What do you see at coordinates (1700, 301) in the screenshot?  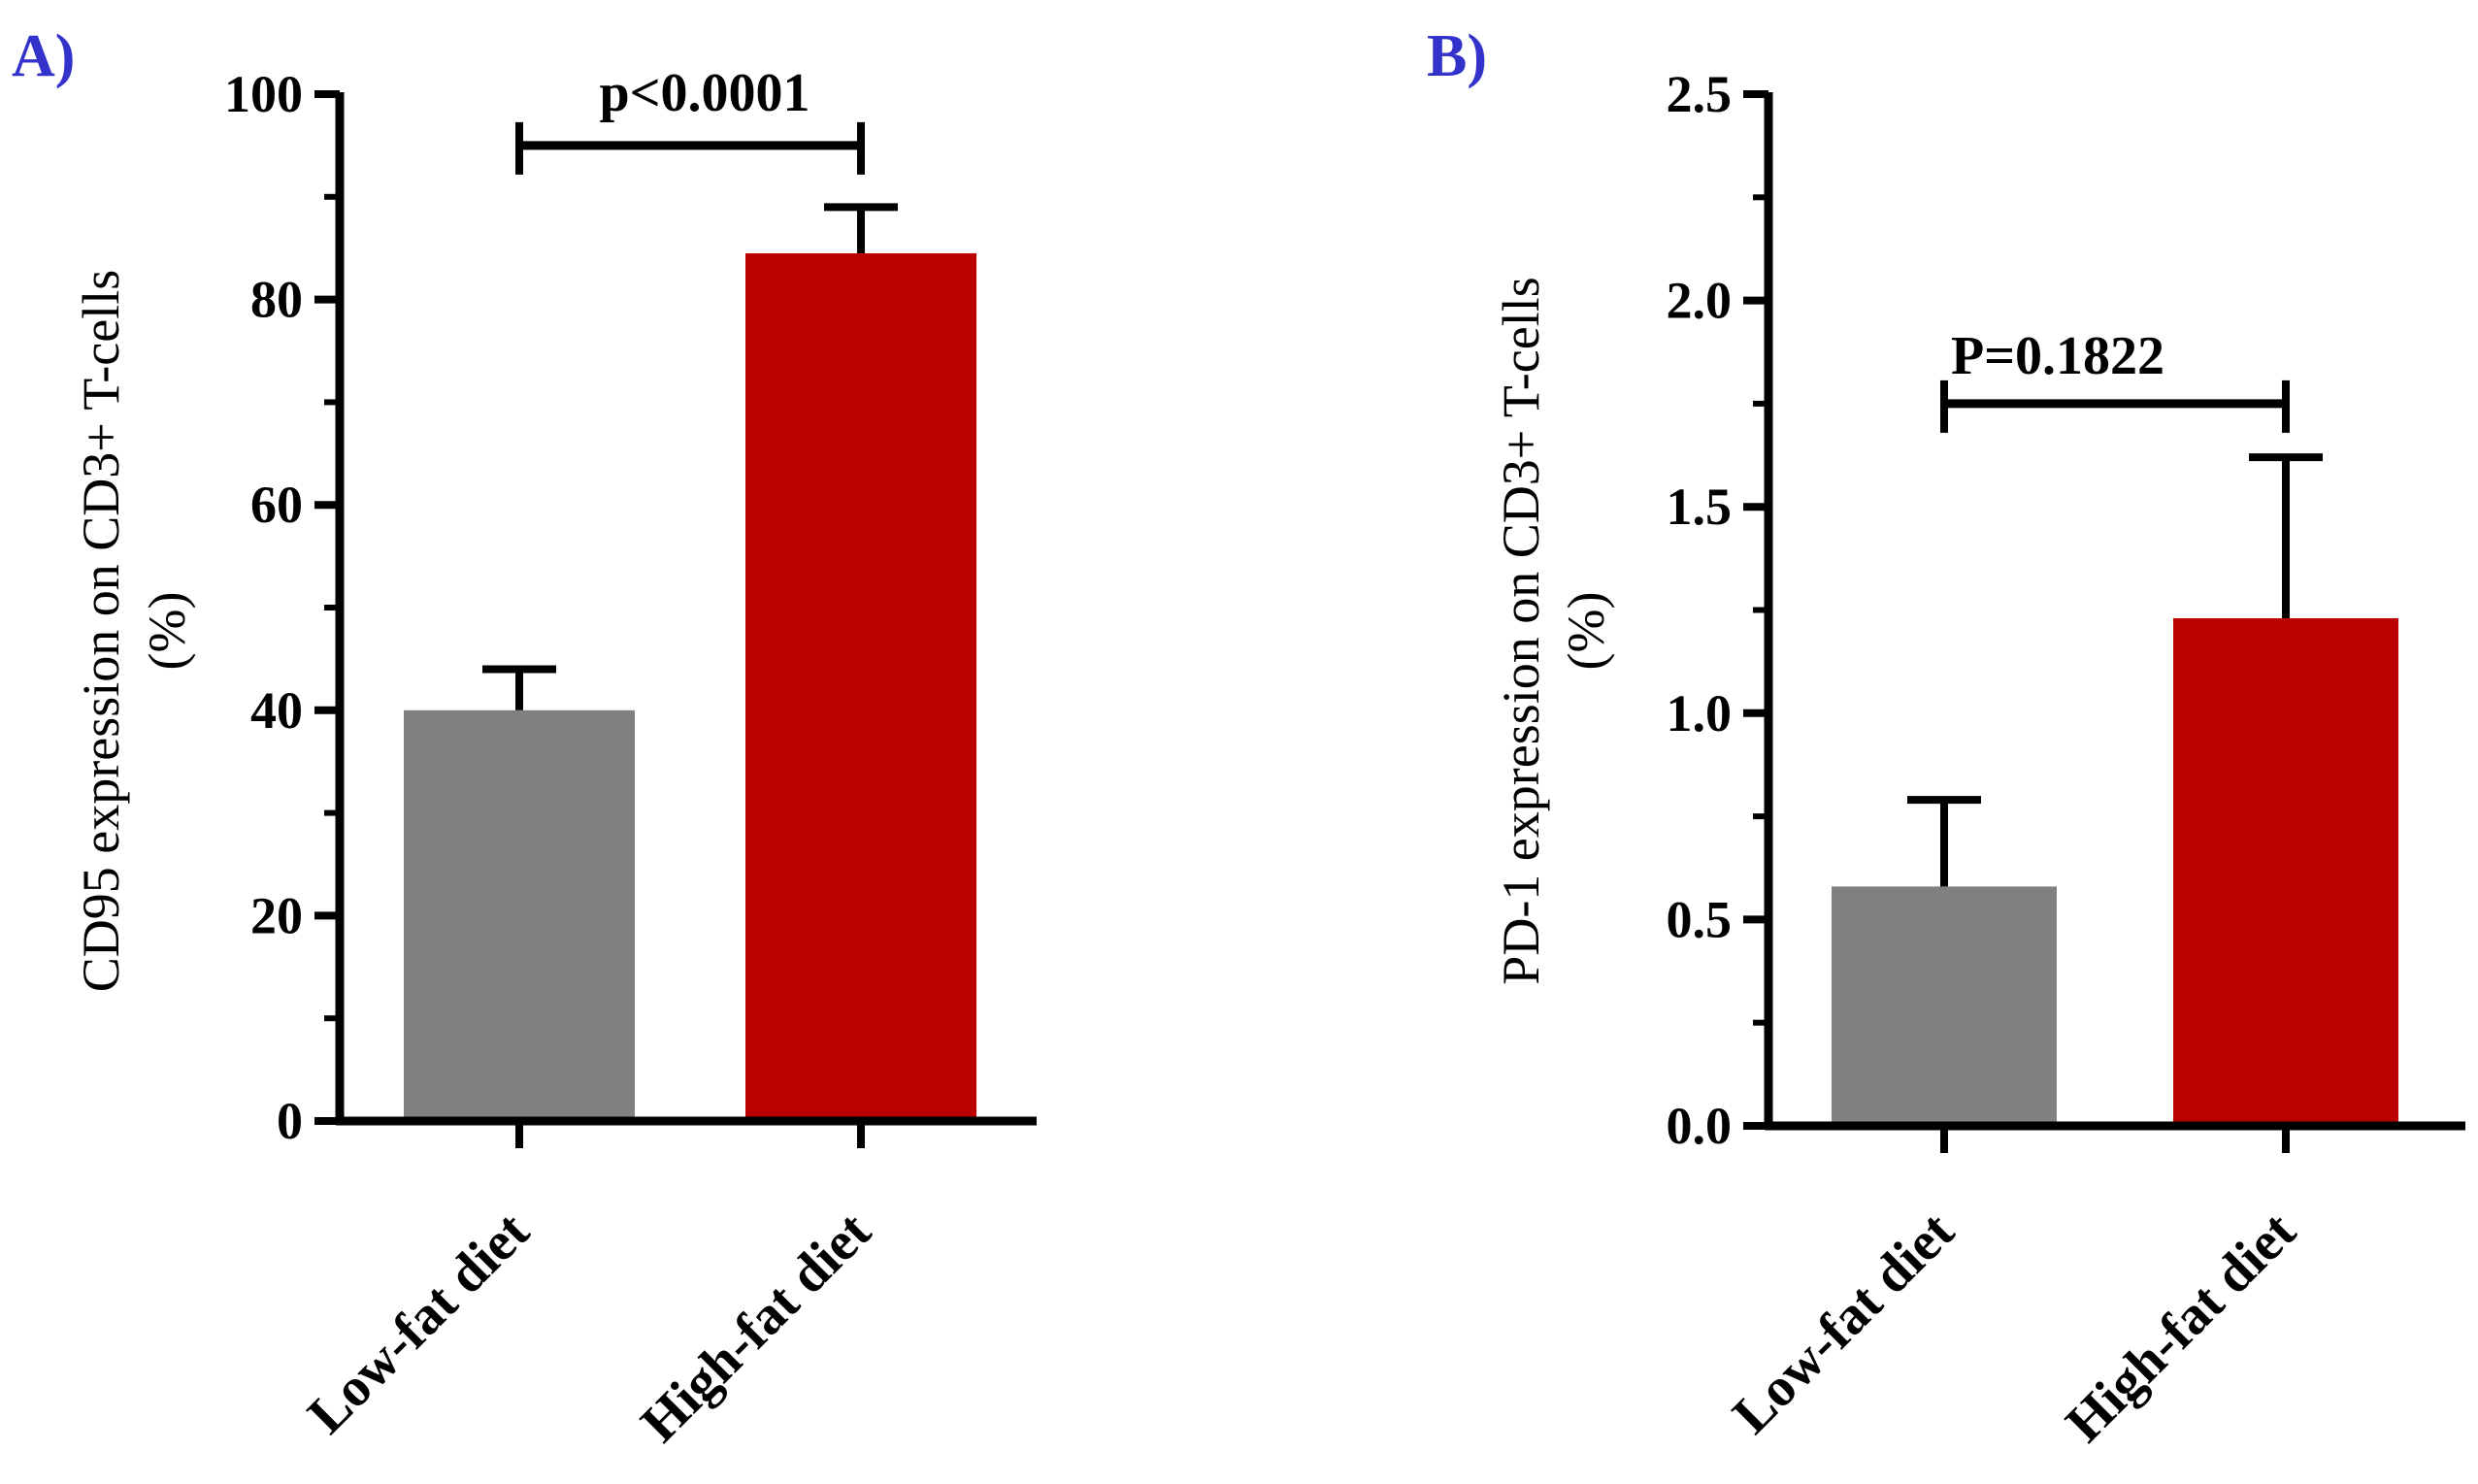 I see `y-tick-label-b: 2.0` at bounding box center [1700, 301].